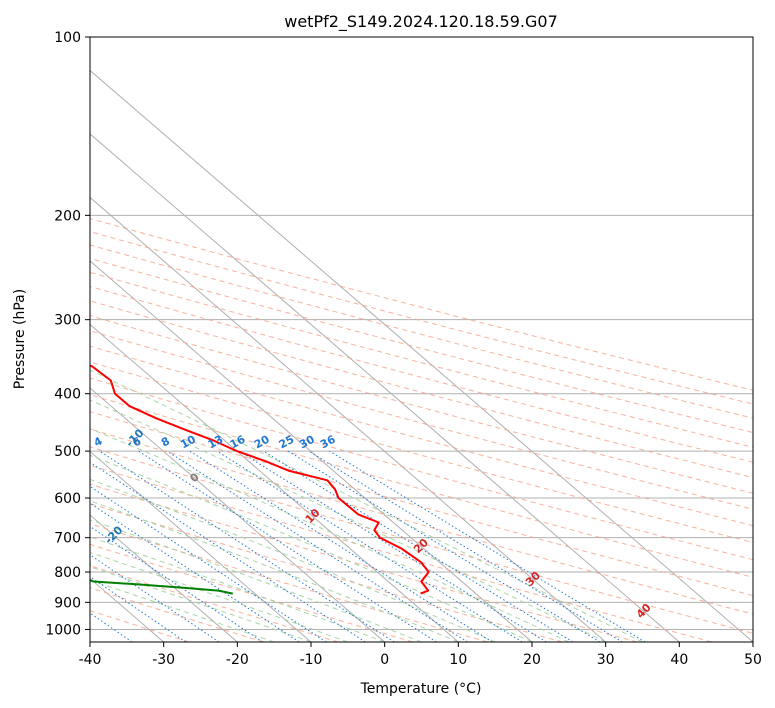  I want to click on mixing-ratio-label: 25, so click(287, 442).